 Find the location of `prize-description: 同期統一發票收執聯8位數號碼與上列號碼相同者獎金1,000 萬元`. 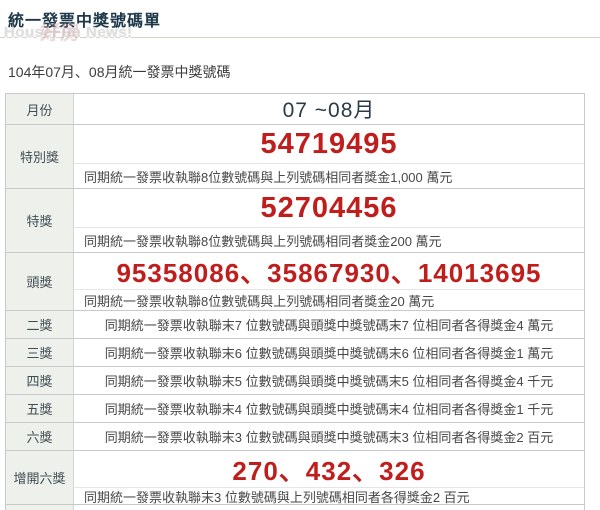

prize-description: 同期統一發票收執聯8位數號碼與上列號碼相同者獎金1,000 萬元 is located at coordinates (329, 175).